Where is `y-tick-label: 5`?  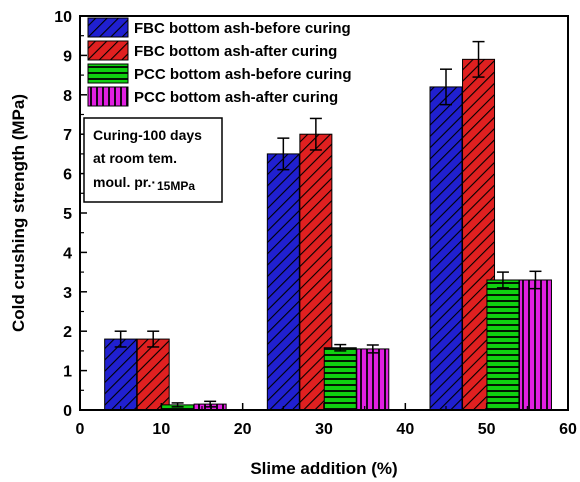
y-tick-label: 5 is located at coordinates (67, 214).